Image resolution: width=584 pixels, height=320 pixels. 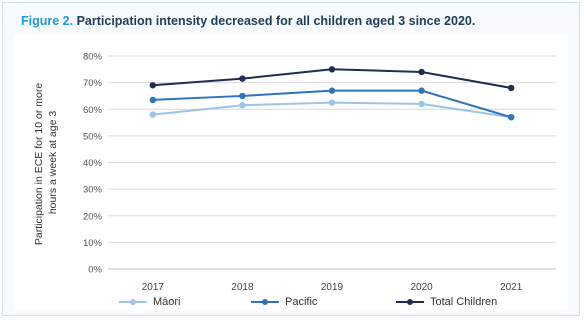 I want to click on legend: Māori Pacific Total Children, so click(x=292, y=305).